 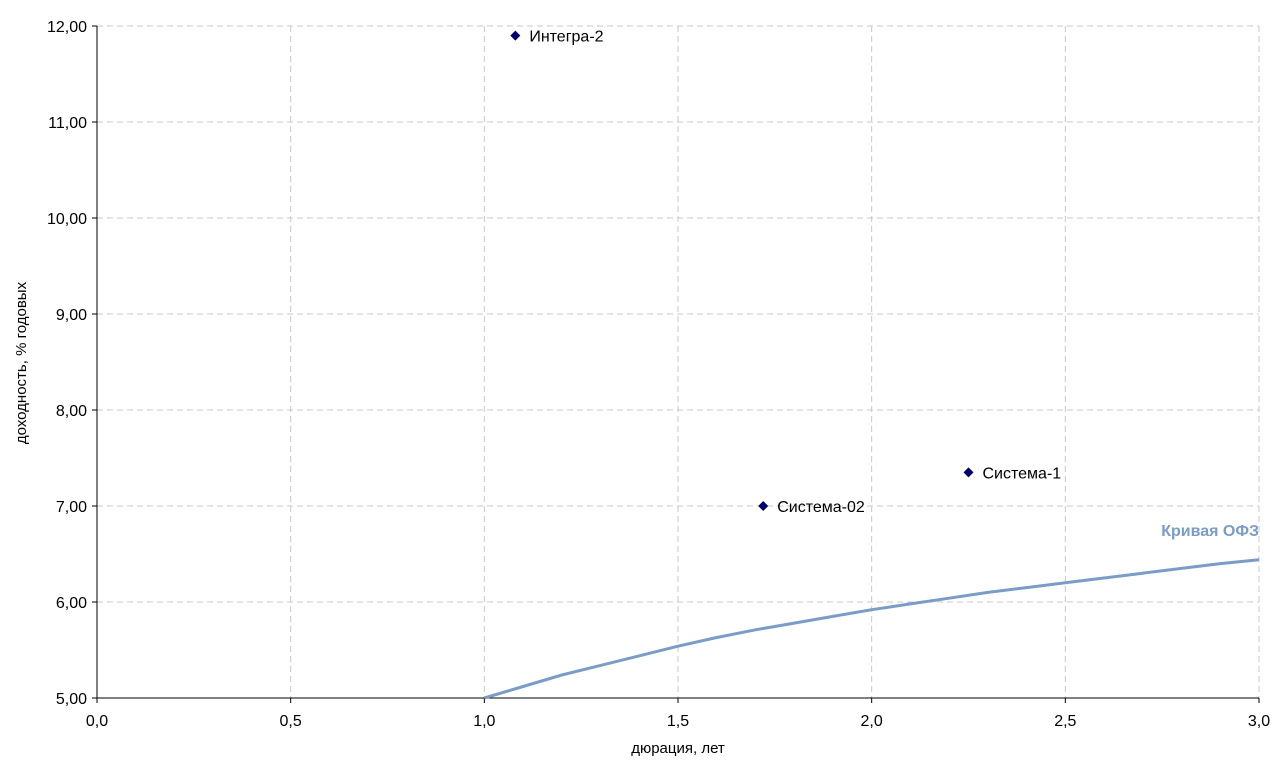 I want to click on ofz-curve-line, so click(x=871, y=629).